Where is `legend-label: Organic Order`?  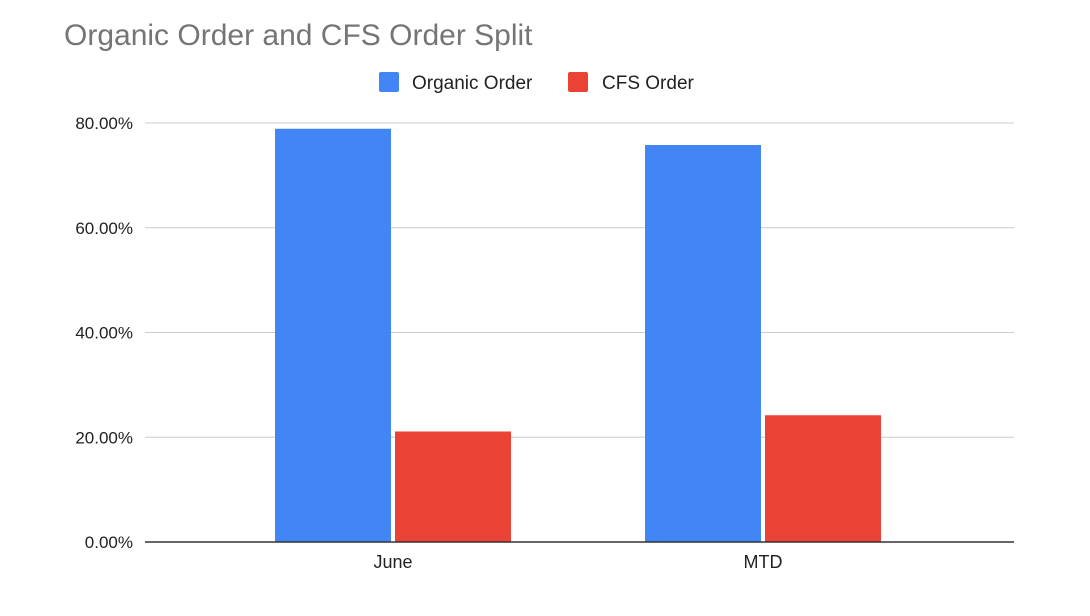 legend-label: Organic Order is located at coordinates (472, 83).